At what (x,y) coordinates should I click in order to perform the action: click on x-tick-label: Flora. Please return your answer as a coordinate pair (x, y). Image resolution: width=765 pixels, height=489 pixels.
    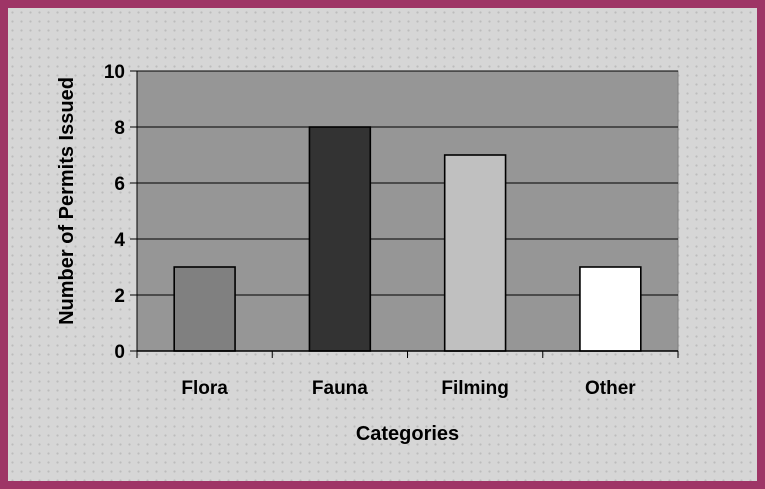
    Looking at the image, I should click on (204, 388).